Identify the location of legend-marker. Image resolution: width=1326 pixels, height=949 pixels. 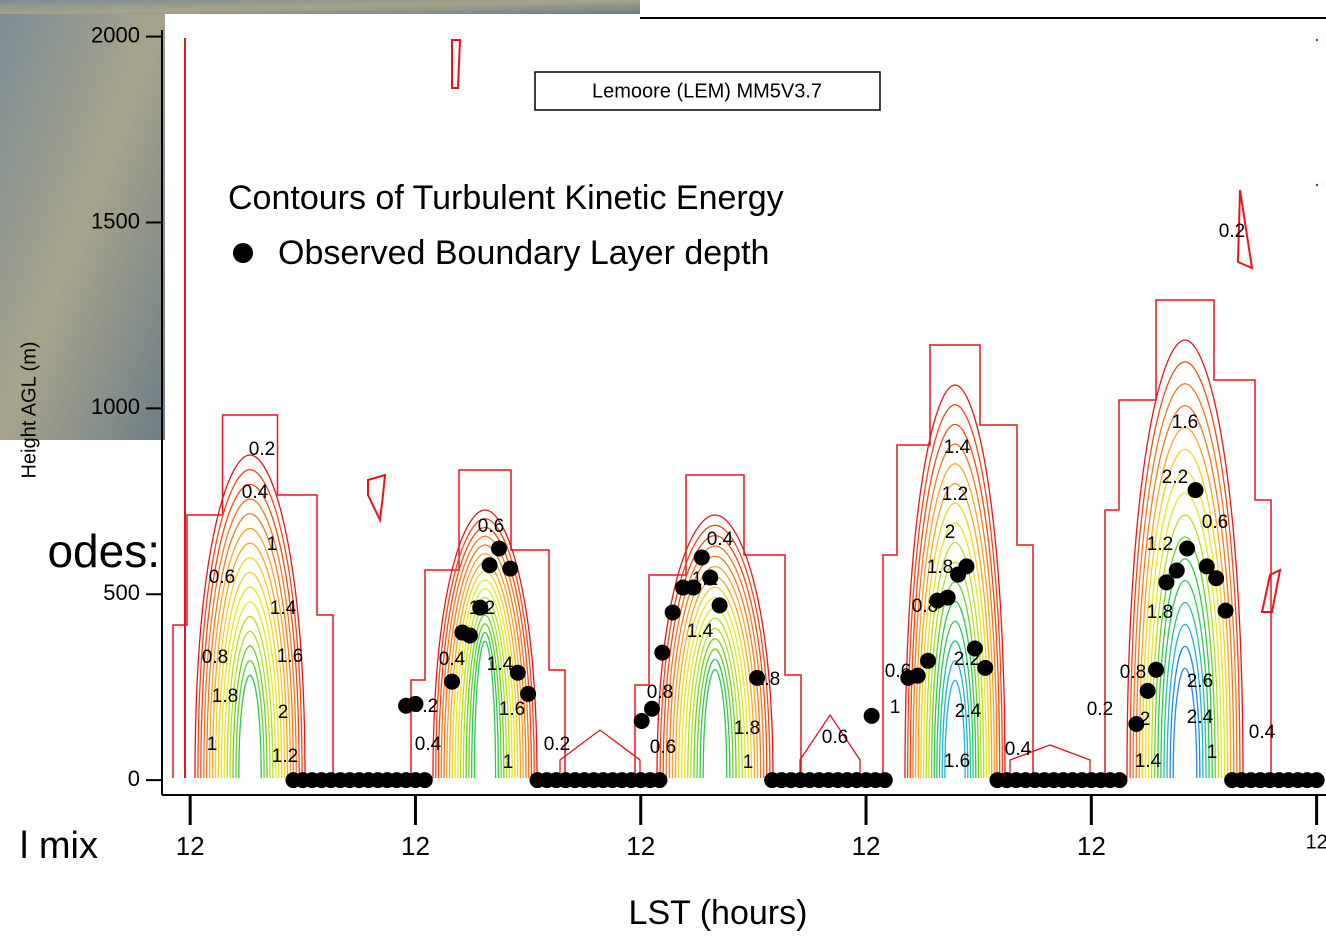
(243, 253).